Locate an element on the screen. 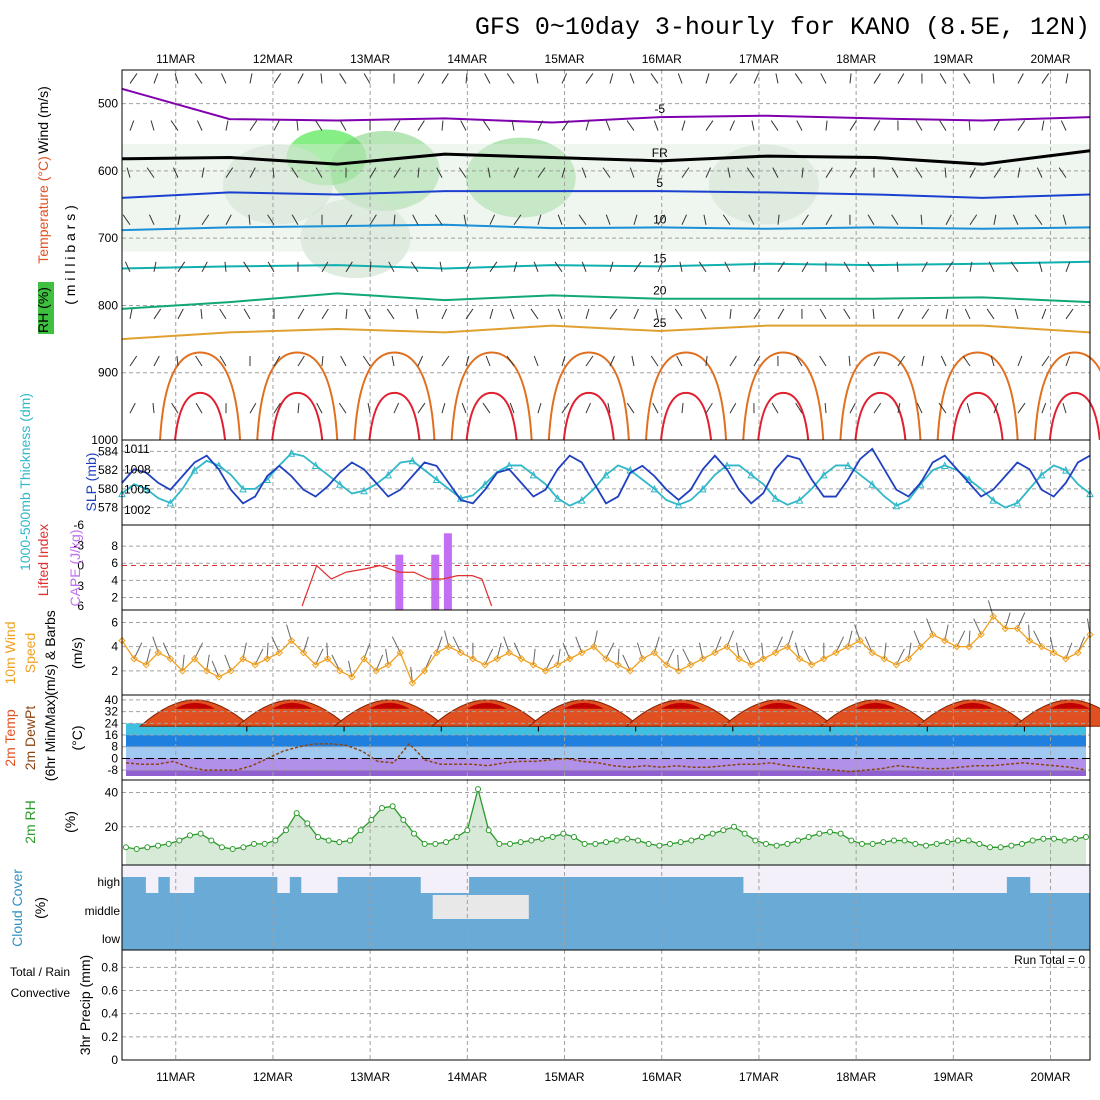 Image resolution: width=1100 pixels, height=1100 pixels. temp-axis-label: 2m Temp is located at coordinates (10, 738).